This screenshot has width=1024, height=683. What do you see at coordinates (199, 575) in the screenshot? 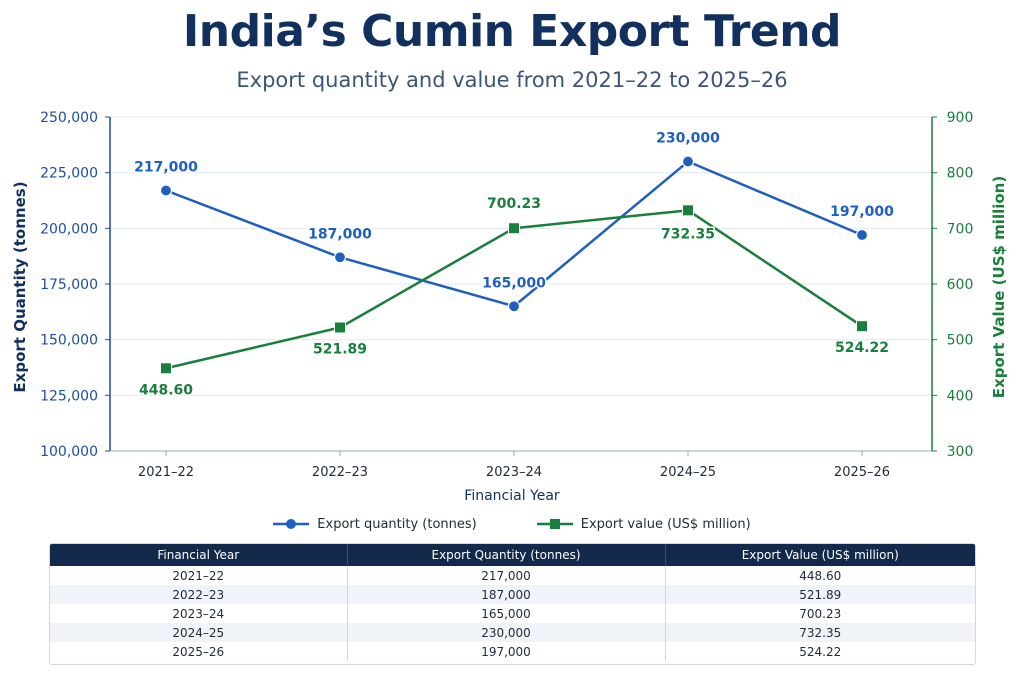
I see `table-cell-year: 2021–22` at bounding box center [199, 575].